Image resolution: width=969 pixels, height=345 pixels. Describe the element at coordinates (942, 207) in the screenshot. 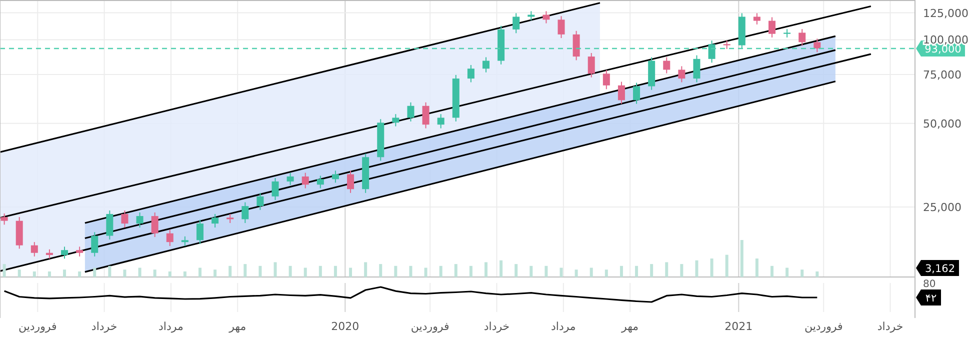

I see `y-tick-label: 25,000` at that location.